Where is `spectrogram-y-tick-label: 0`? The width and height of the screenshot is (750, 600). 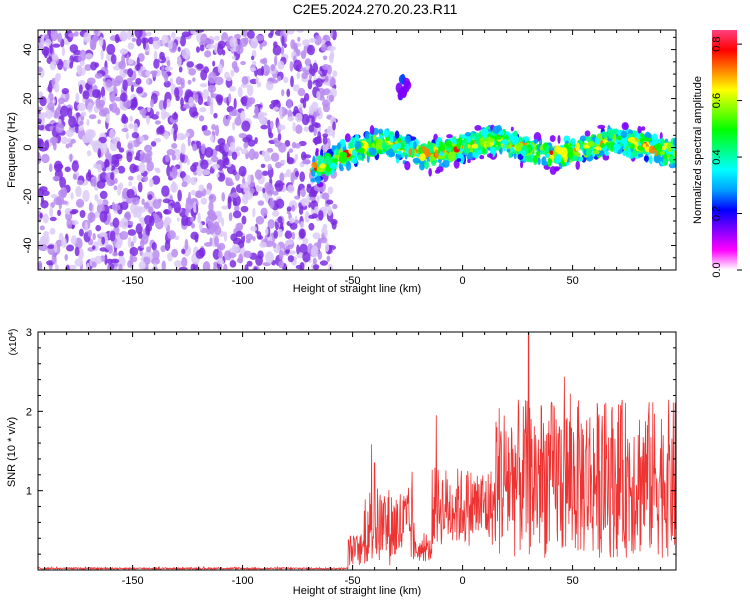 spectrogram-y-tick-label: 0 is located at coordinates (28, 147).